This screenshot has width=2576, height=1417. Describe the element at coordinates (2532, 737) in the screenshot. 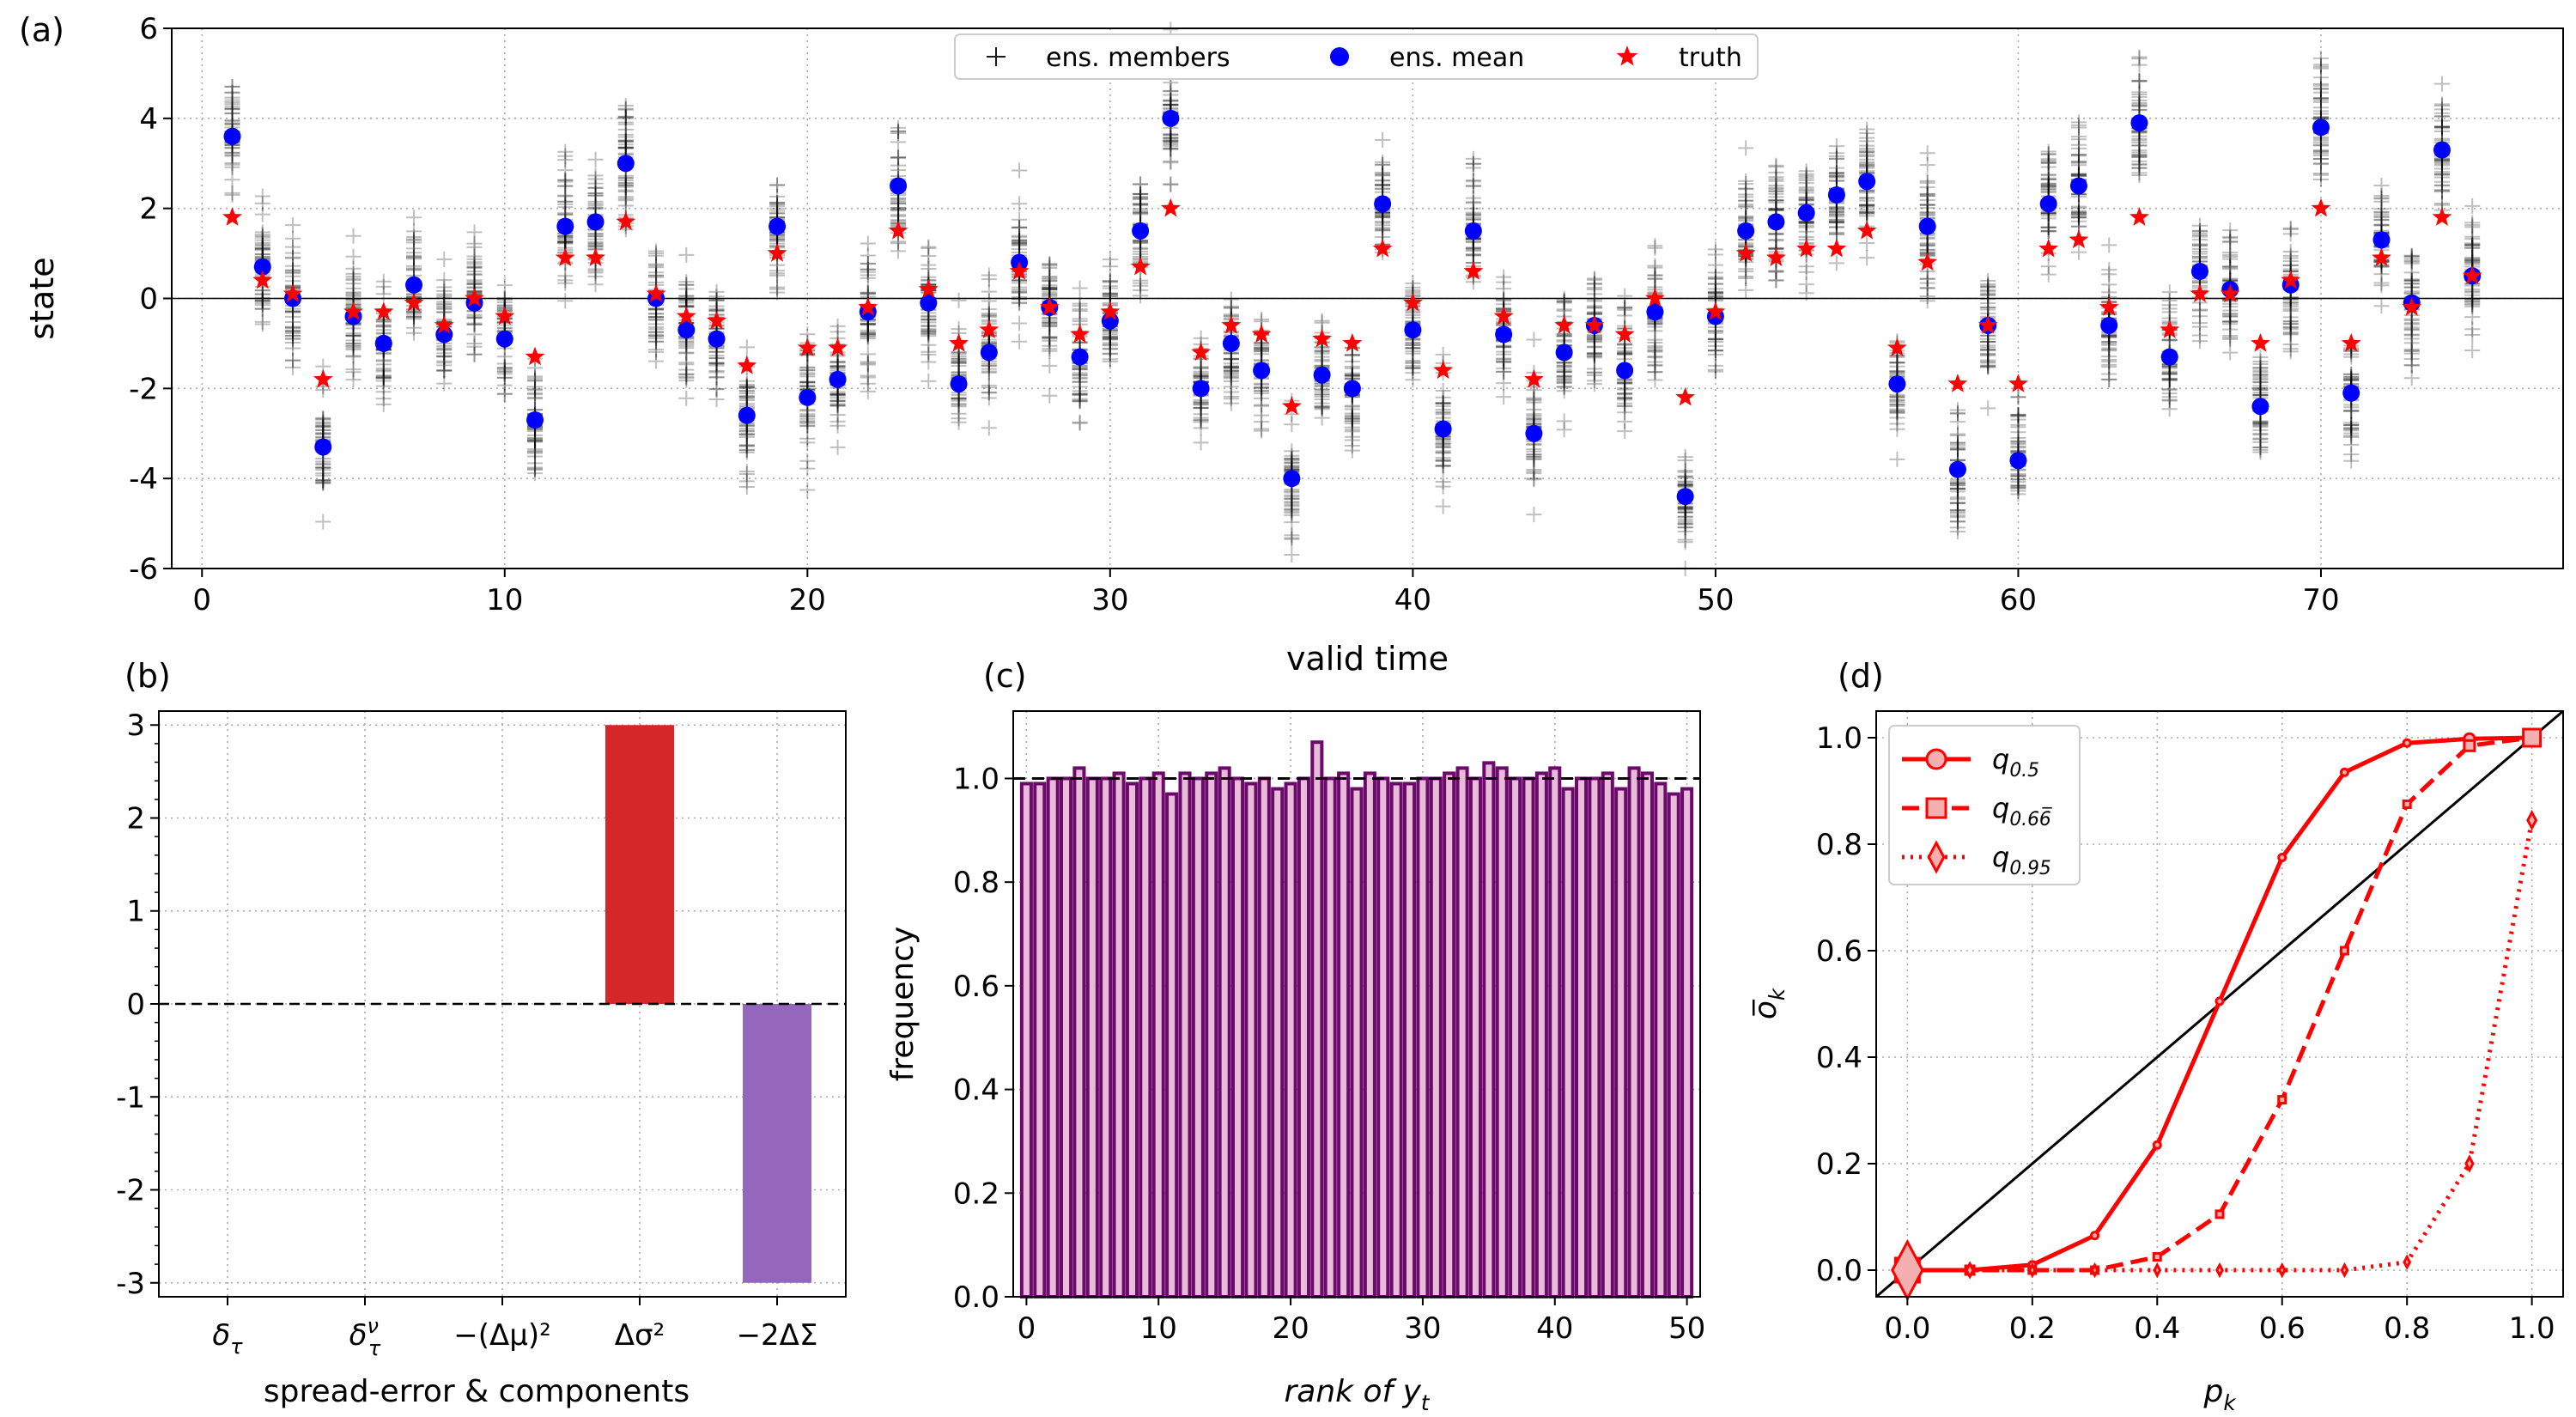

I see `marker-square` at that location.